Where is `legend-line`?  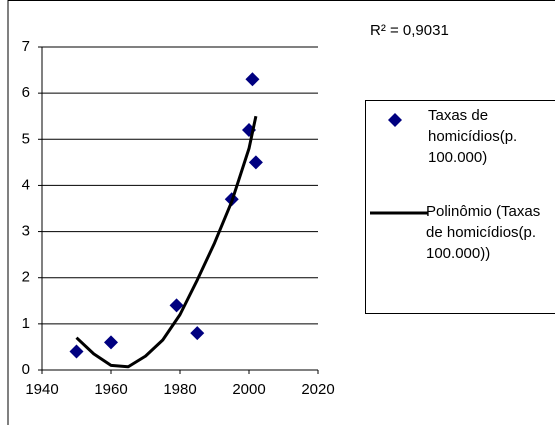 legend-line is located at coordinates (399, 213).